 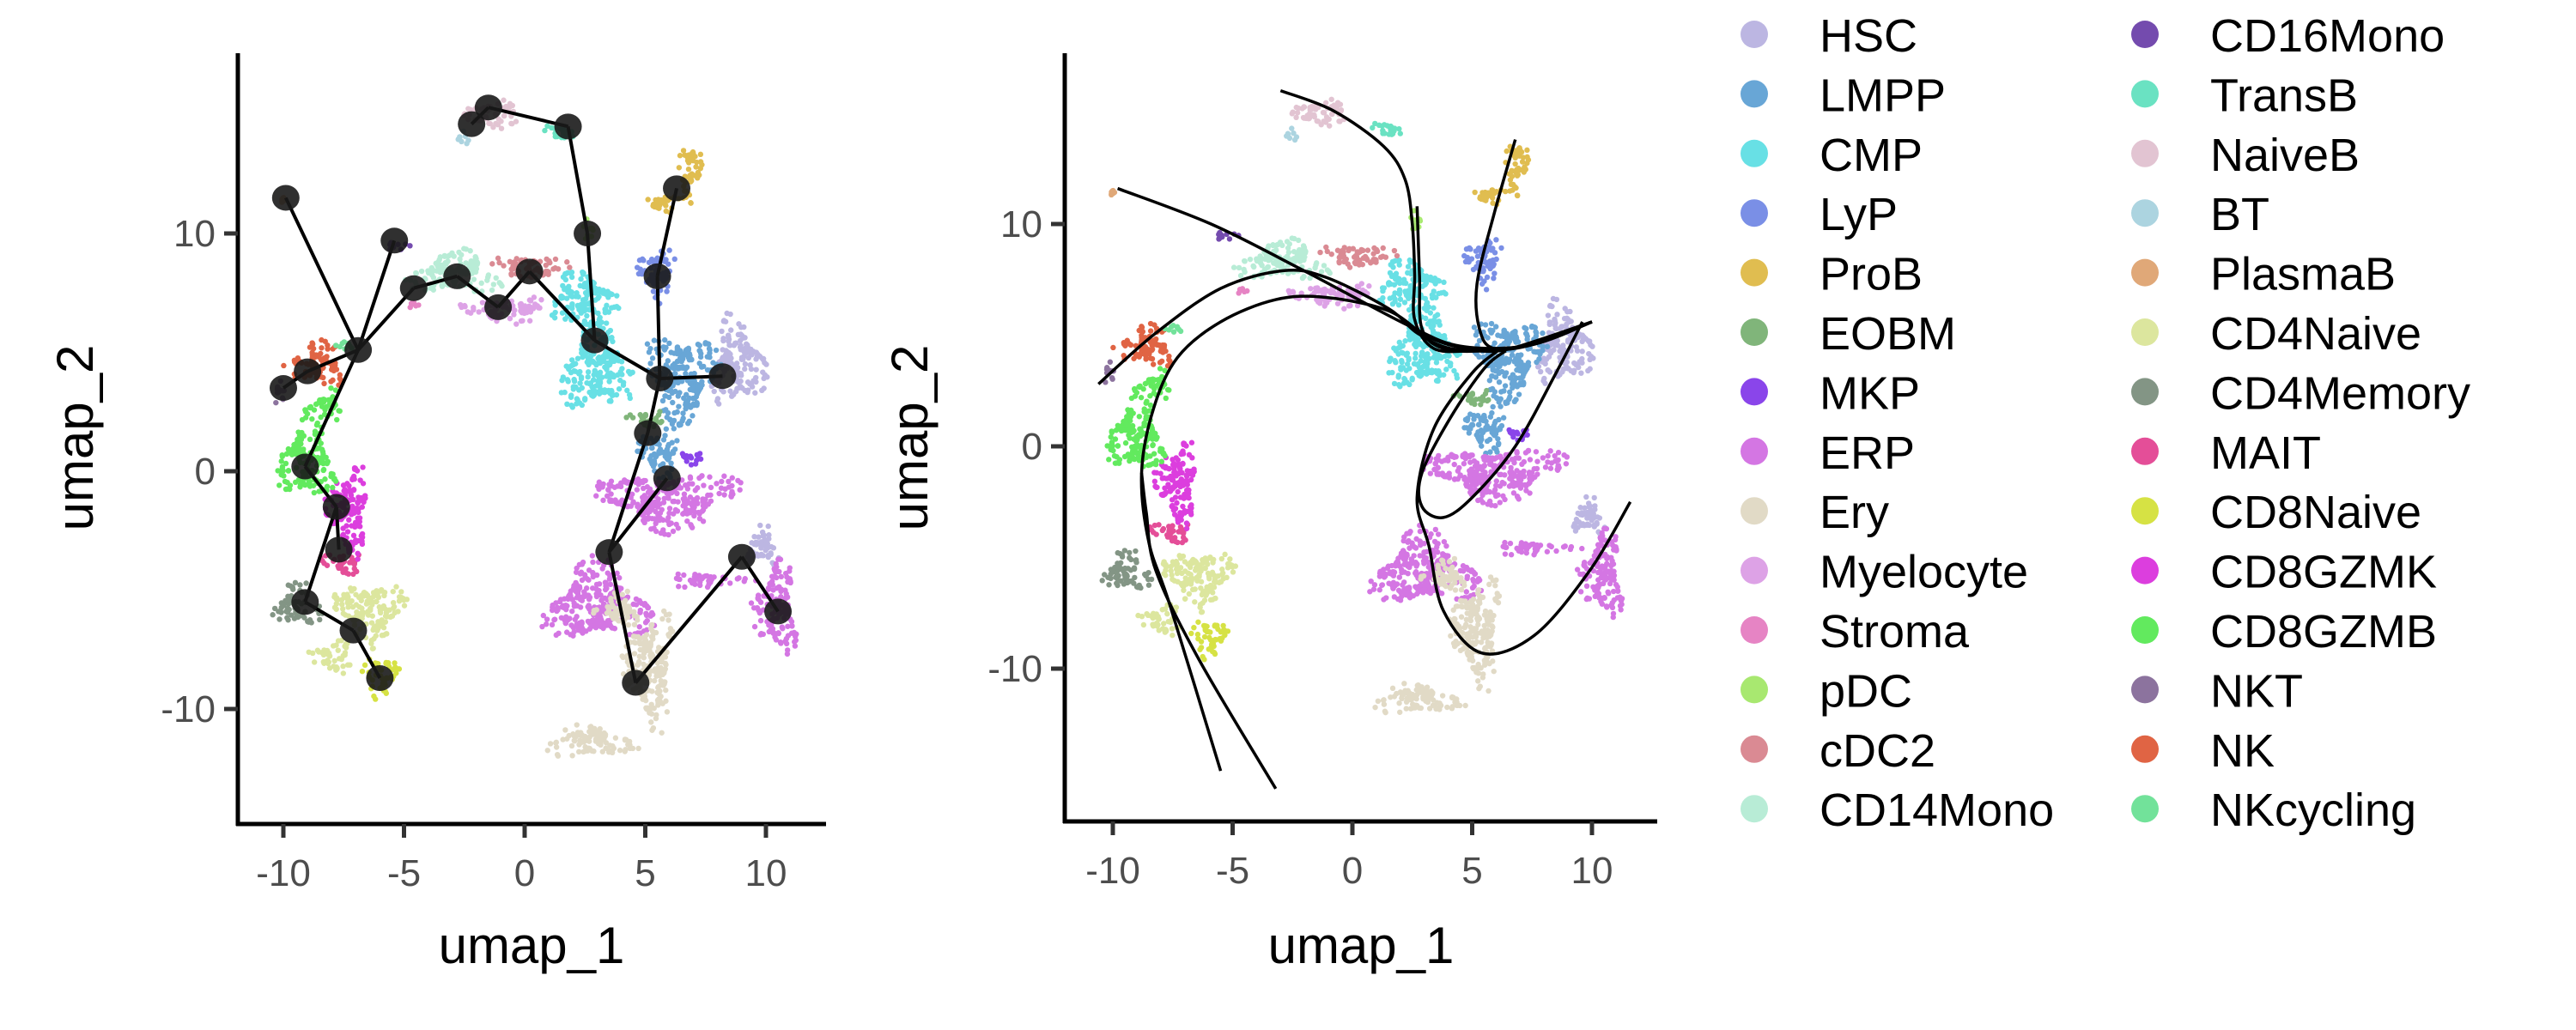 What do you see at coordinates (534, 428) in the screenshot?
I see `left-cell-points` at bounding box center [534, 428].